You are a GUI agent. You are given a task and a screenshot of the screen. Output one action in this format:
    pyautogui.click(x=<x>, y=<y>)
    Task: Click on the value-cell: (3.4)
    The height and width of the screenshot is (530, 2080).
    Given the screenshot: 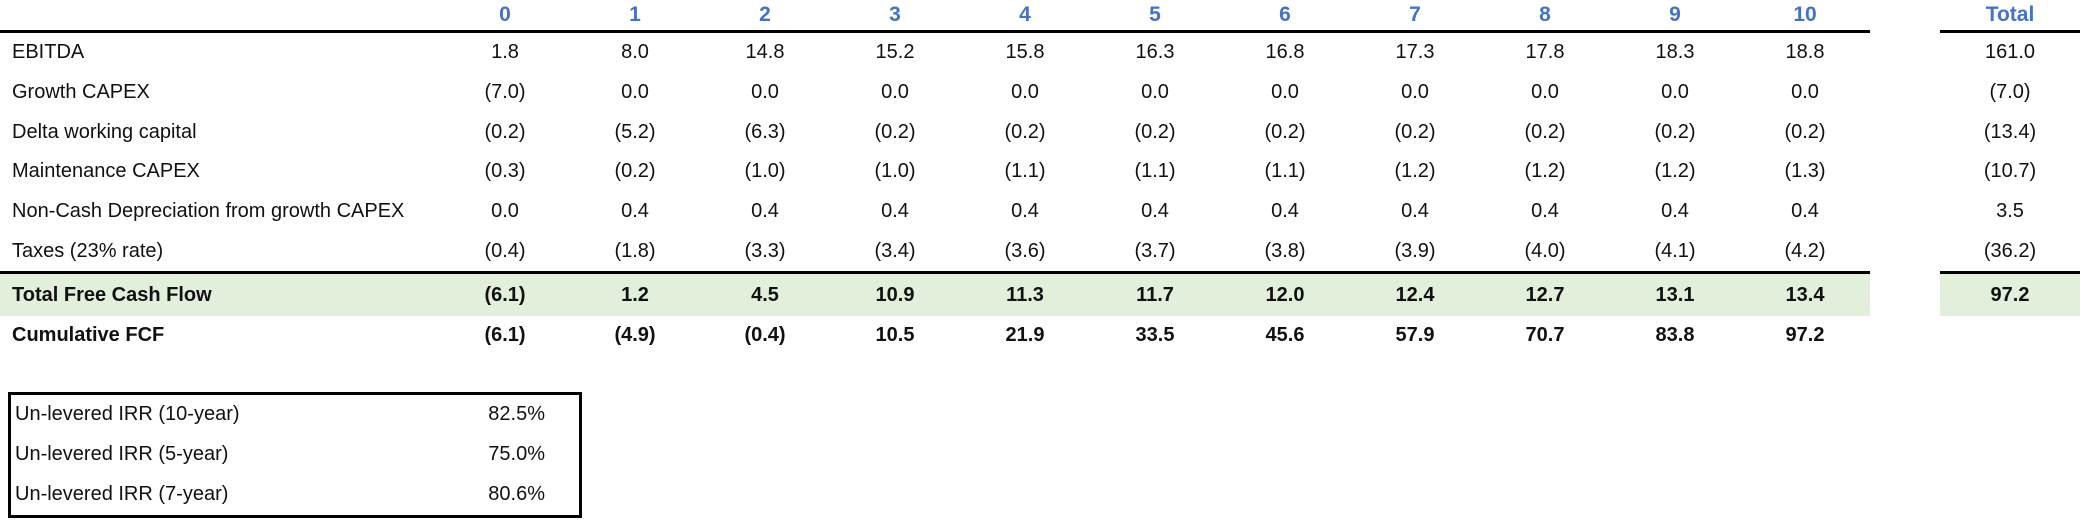 What is the action you would take?
    pyautogui.click(x=895, y=250)
    